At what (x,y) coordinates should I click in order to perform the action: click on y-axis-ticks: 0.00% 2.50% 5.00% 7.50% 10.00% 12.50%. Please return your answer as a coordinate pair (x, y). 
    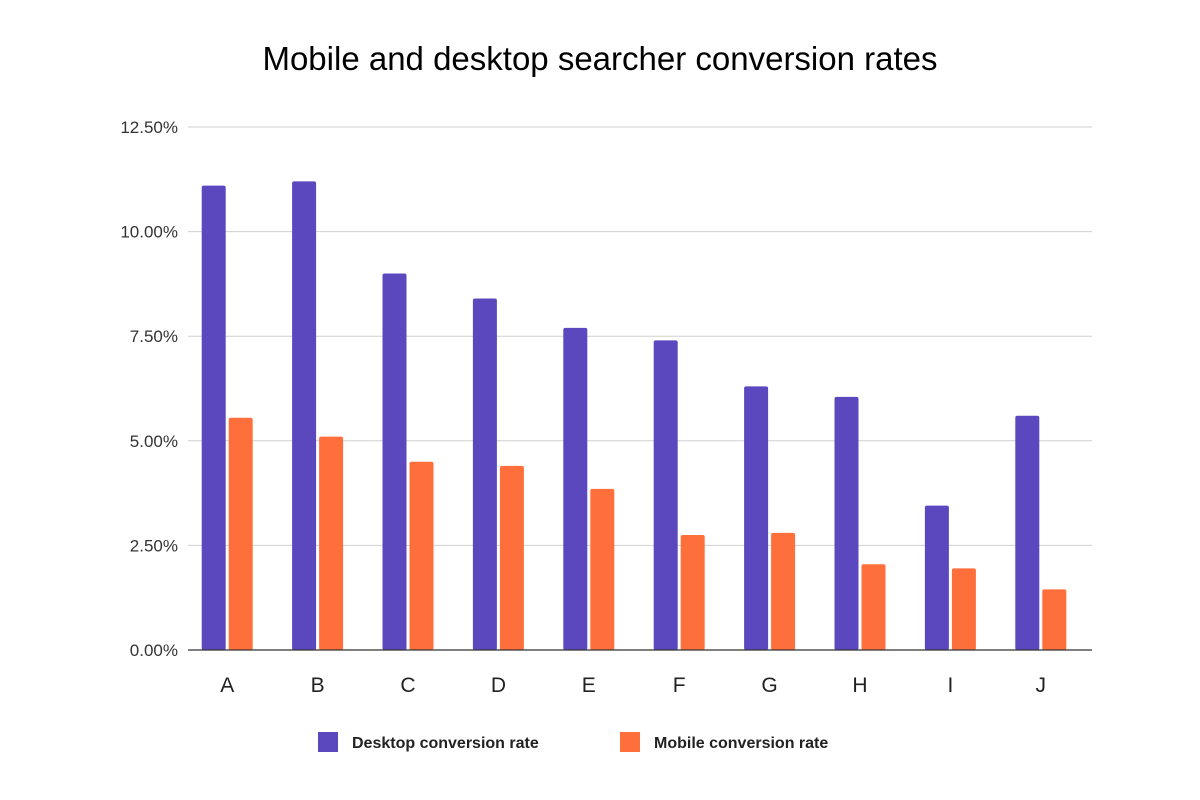
    Looking at the image, I should click on (149, 389).